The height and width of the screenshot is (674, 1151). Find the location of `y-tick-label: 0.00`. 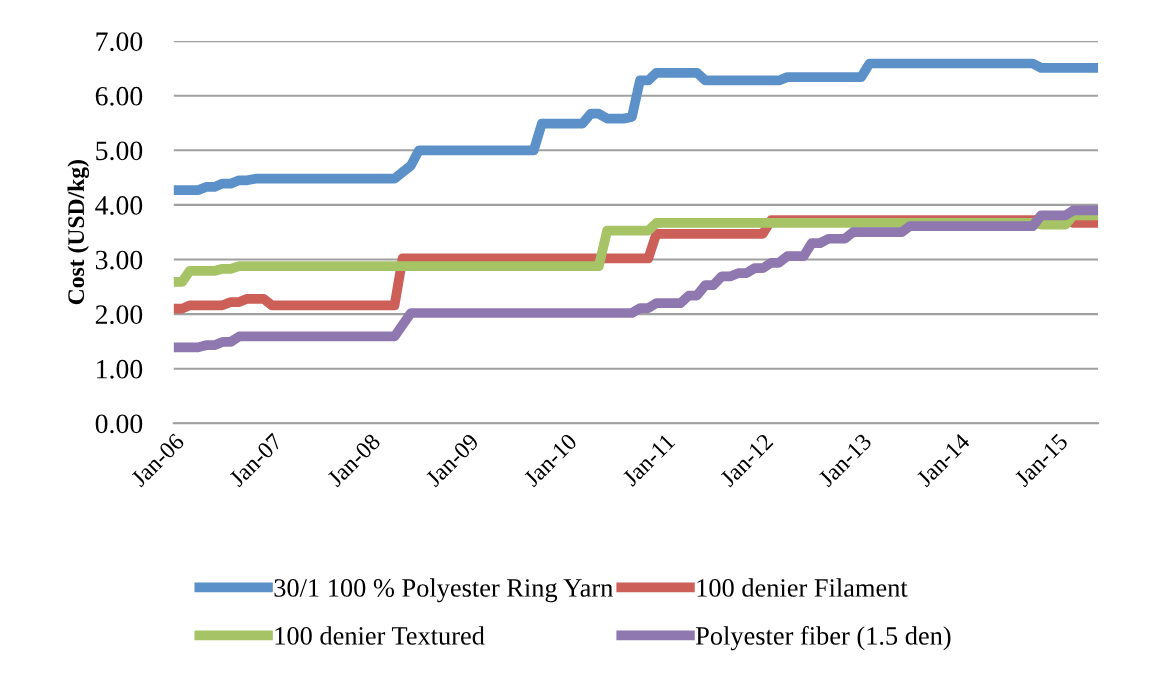

y-tick-label: 0.00 is located at coordinates (119, 424).